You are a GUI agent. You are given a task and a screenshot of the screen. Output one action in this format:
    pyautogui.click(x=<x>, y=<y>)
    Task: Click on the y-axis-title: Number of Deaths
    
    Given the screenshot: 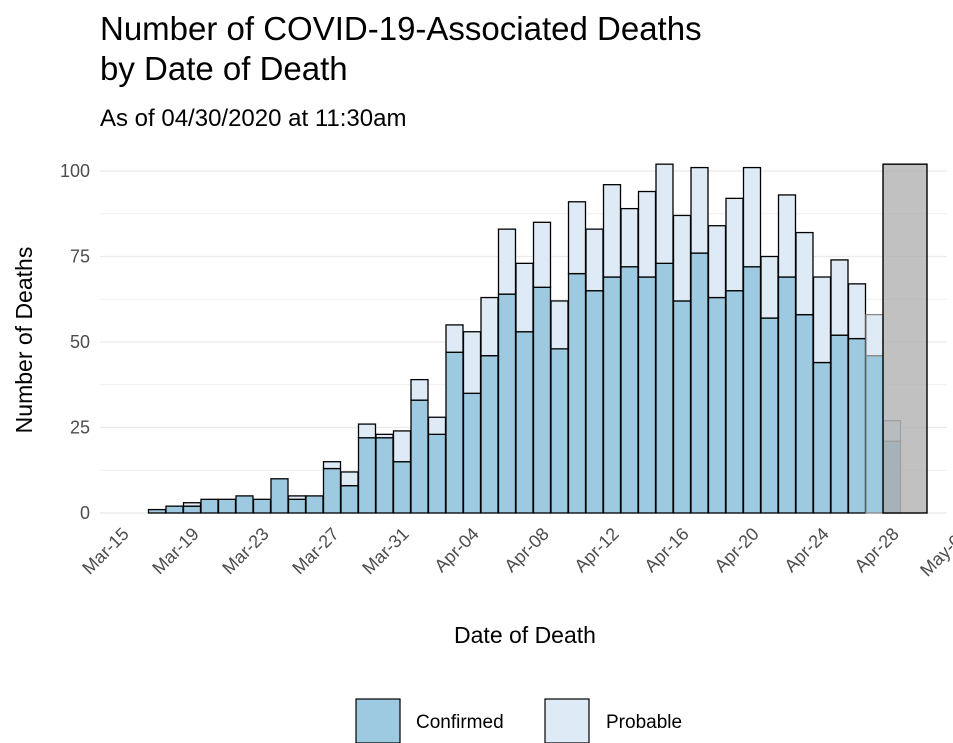 What is the action you would take?
    pyautogui.click(x=24, y=340)
    